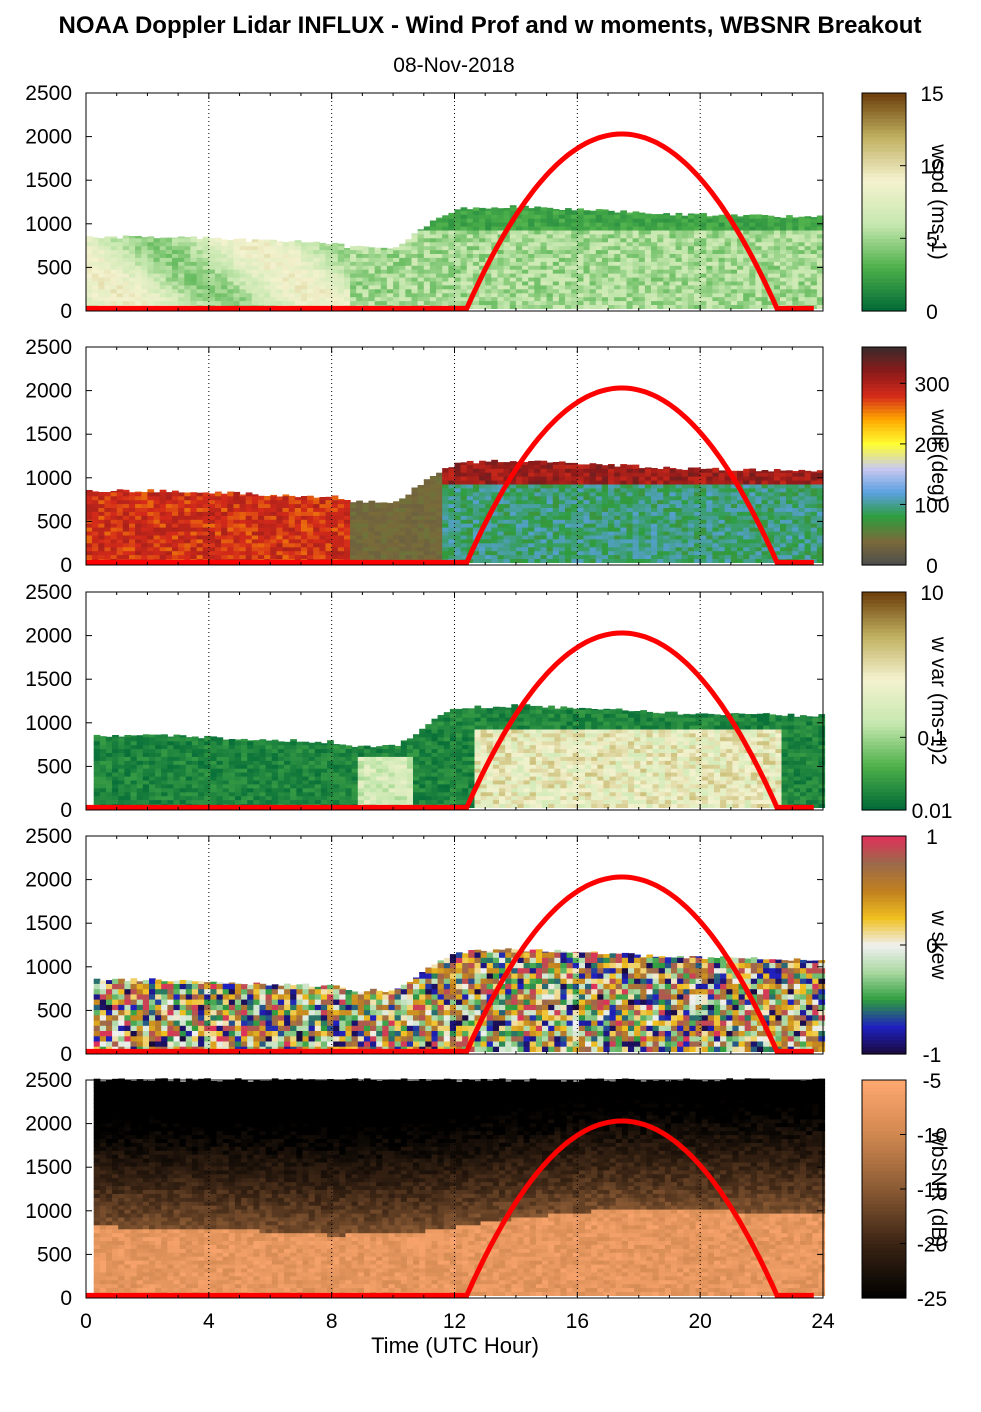  Describe the element at coordinates (54, 267) in the screenshot. I see `y-tick-label: 500` at that location.